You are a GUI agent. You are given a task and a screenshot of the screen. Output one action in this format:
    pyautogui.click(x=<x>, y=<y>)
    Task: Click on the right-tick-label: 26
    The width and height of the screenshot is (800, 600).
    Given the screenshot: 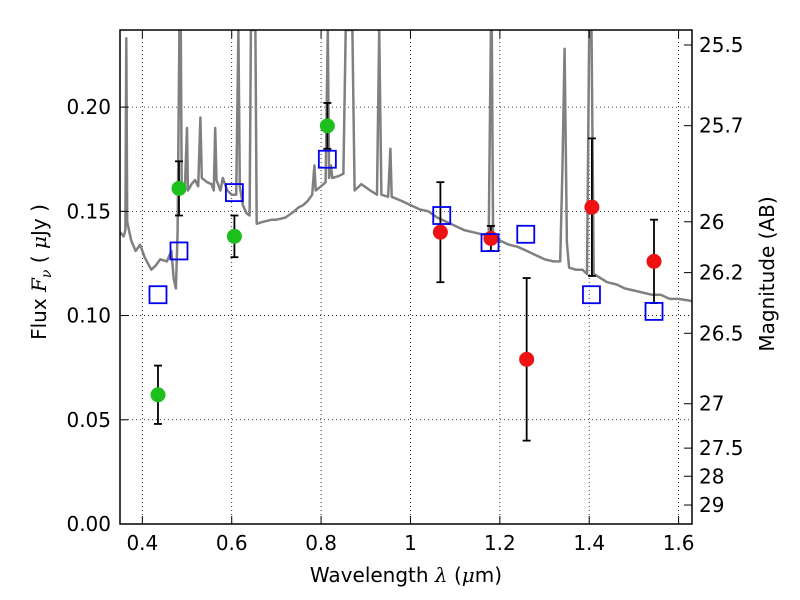 What is the action you would take?
    pyautogui.click(x=711, y=222)
    